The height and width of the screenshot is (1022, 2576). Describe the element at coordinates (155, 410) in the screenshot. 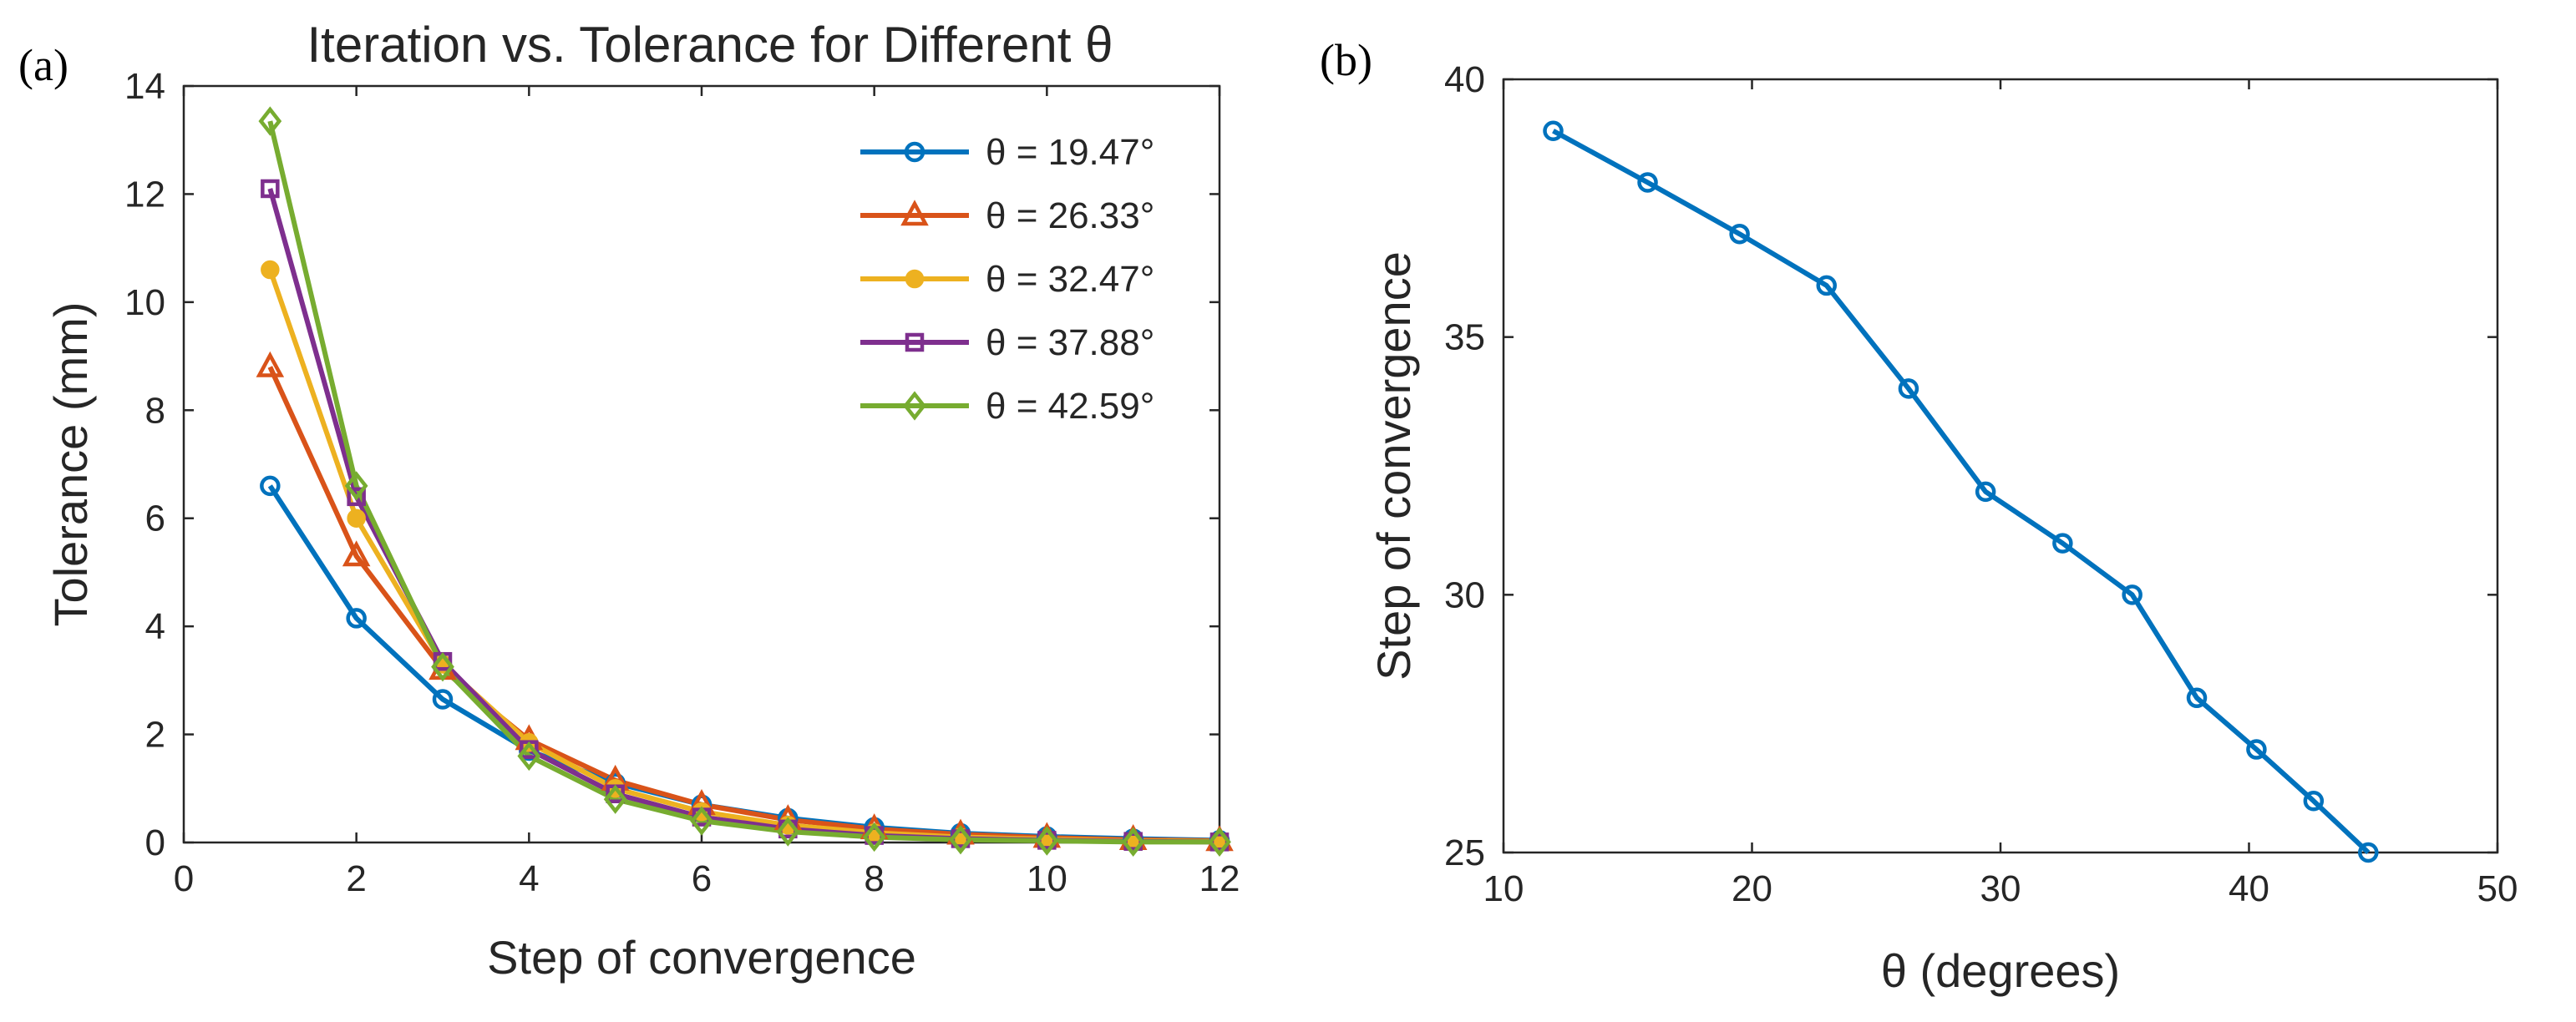

I see `y-tick-label: 8` at that location.